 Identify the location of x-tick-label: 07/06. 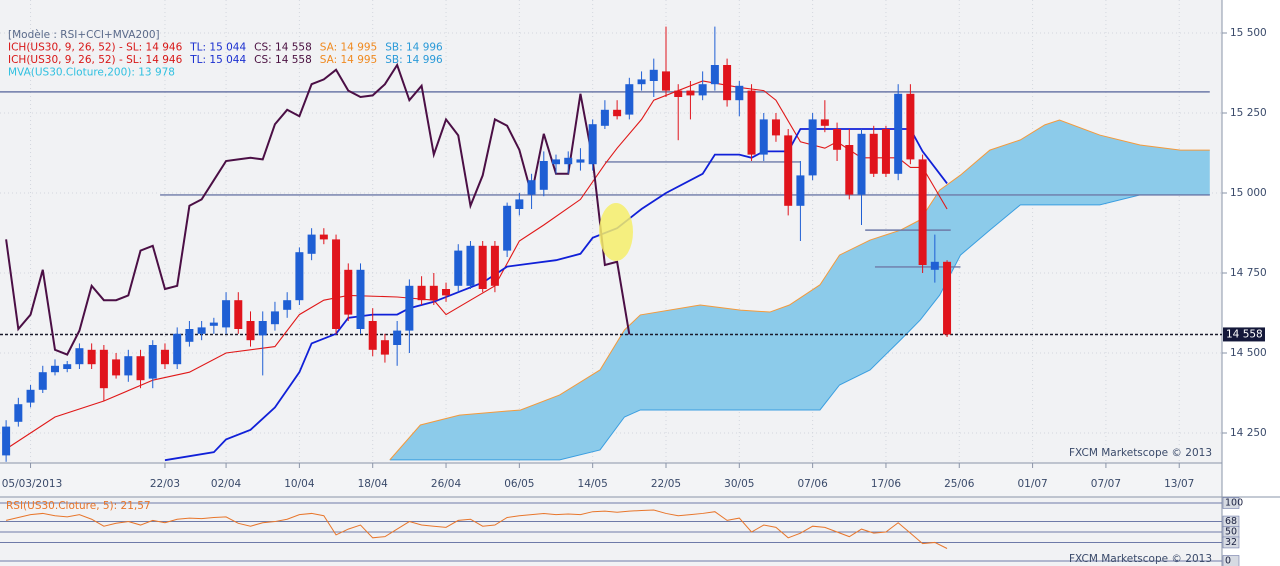
(812, 484).